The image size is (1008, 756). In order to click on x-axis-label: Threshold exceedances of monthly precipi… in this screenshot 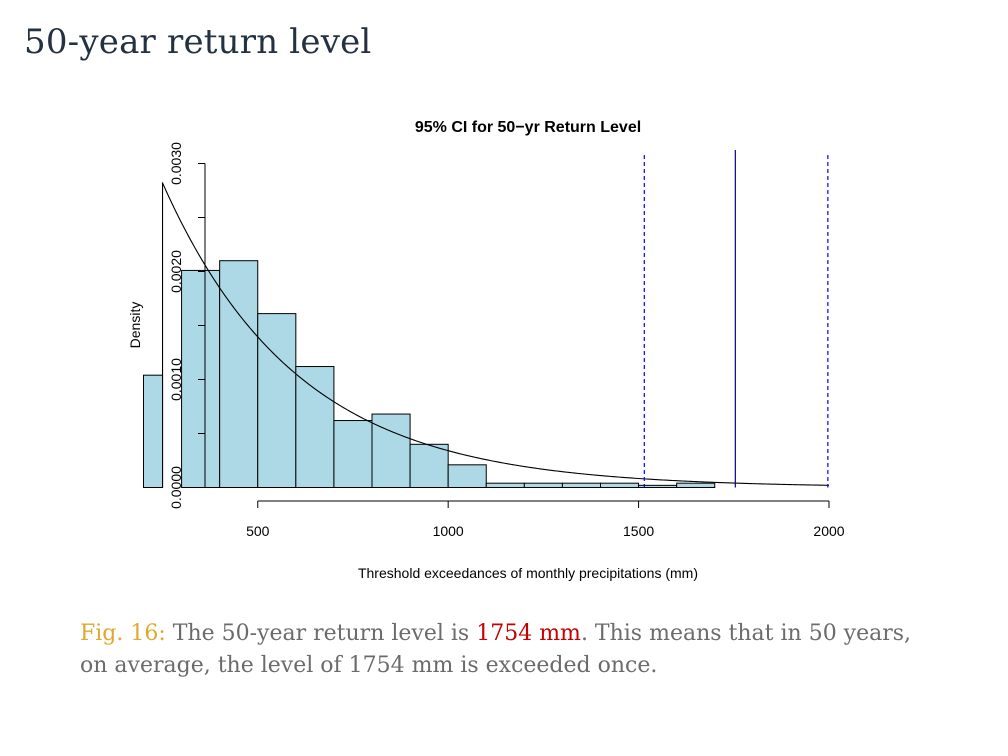, I will do `click(528, 573)`.